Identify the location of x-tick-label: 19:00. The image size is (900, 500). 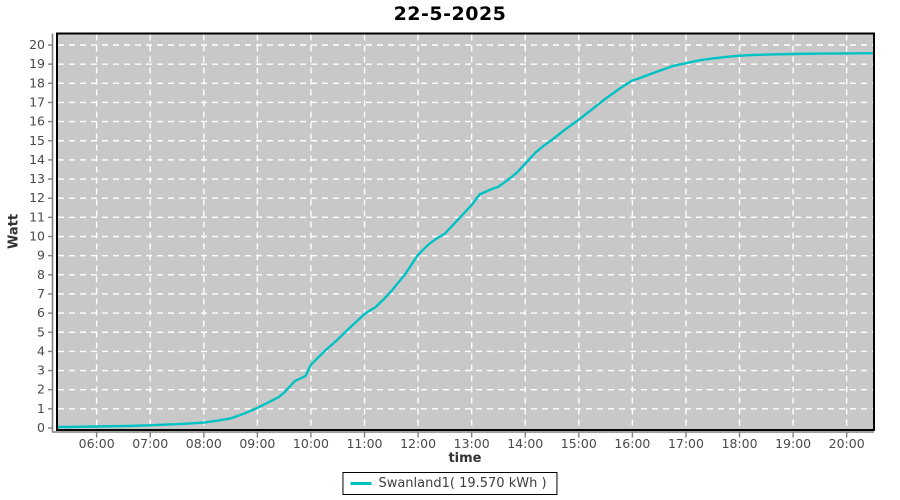
(793, 443).